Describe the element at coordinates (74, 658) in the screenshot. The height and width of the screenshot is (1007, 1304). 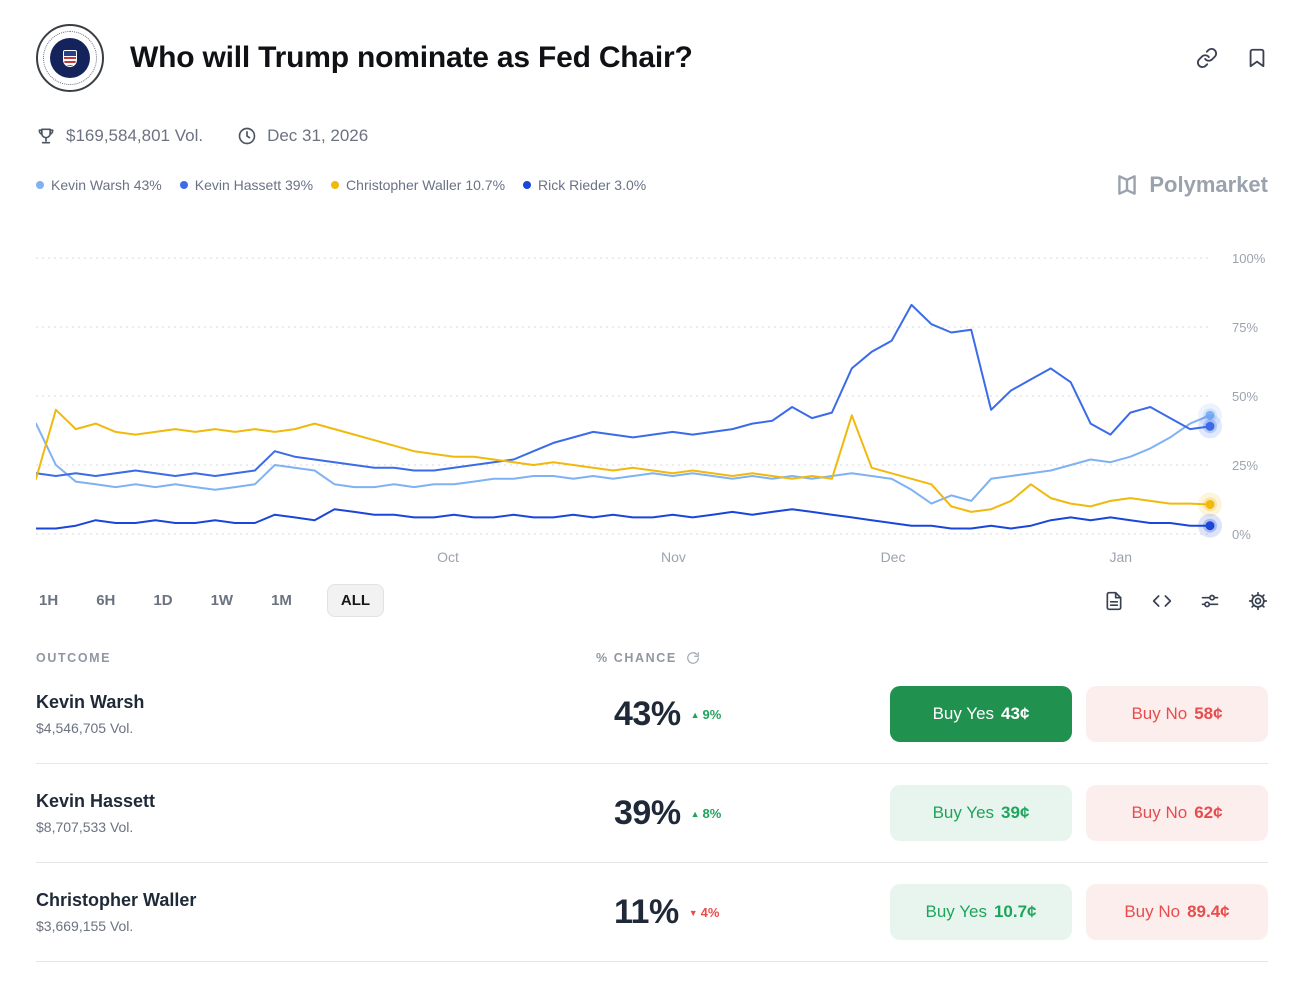
I see `outcome-column-header: OUTCOME` at that location.